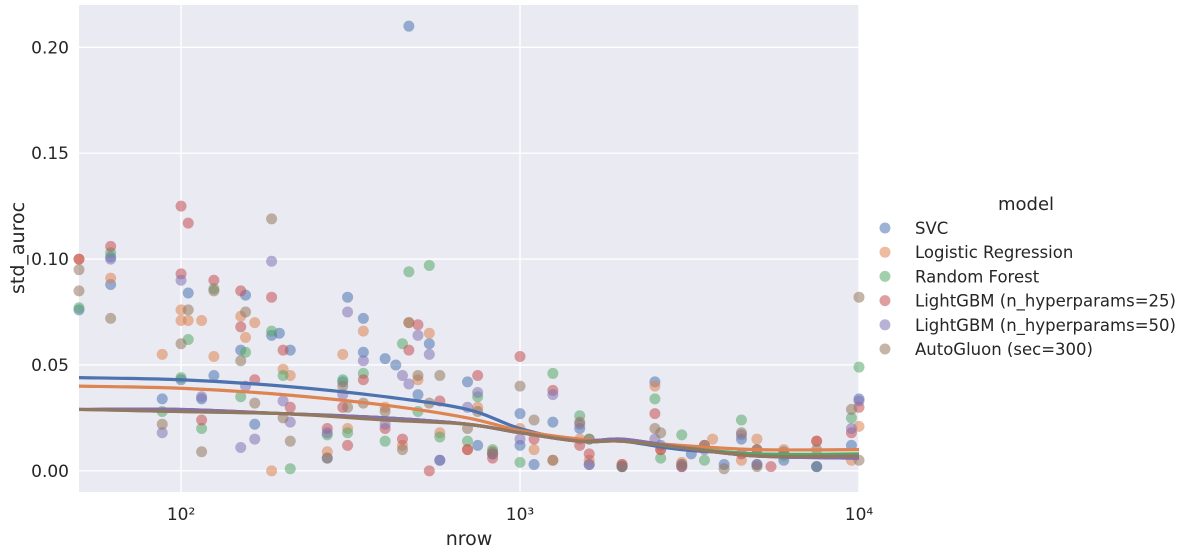 The height and width of the screenshot is (553, 1200). I want to click on legend-label: Random Forest, so click(977, 276).